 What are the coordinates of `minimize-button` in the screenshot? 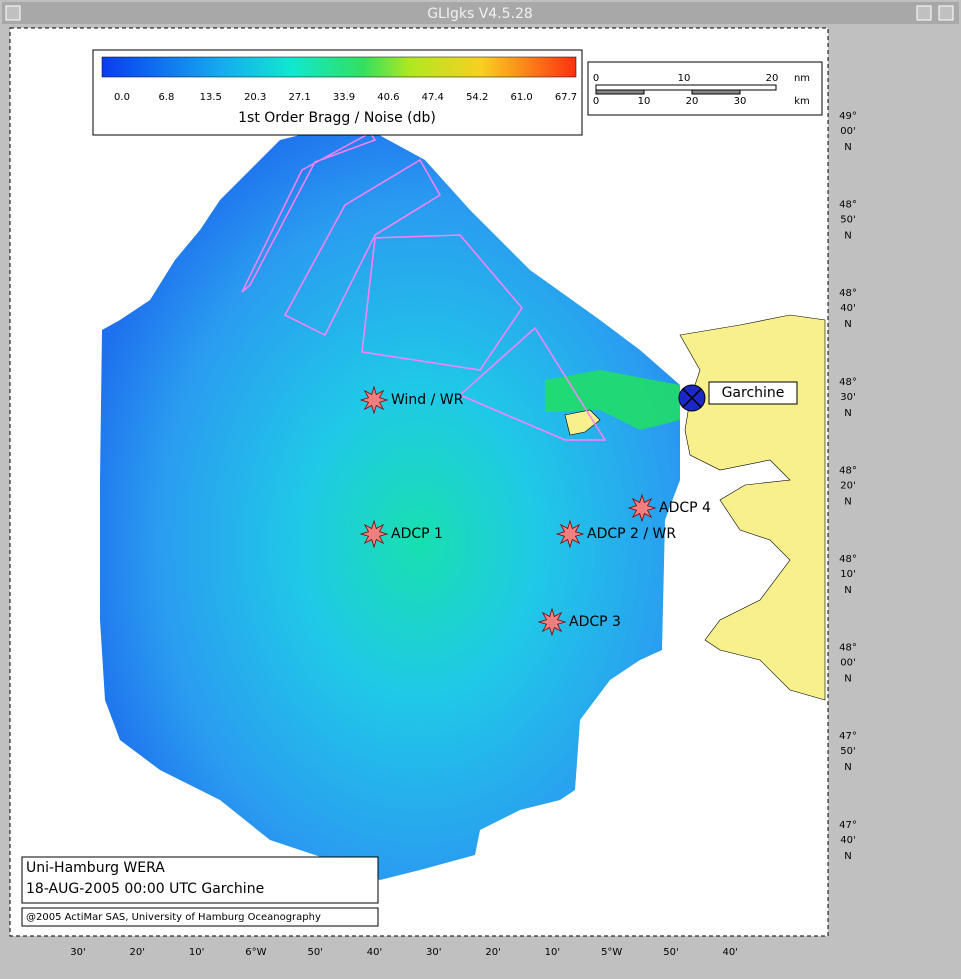 It's located at (924, 13).